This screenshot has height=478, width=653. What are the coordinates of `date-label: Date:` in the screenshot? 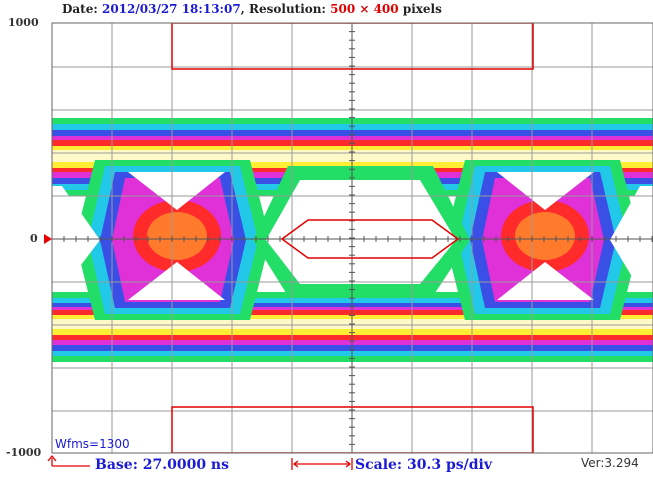 It's located at (82, 9).